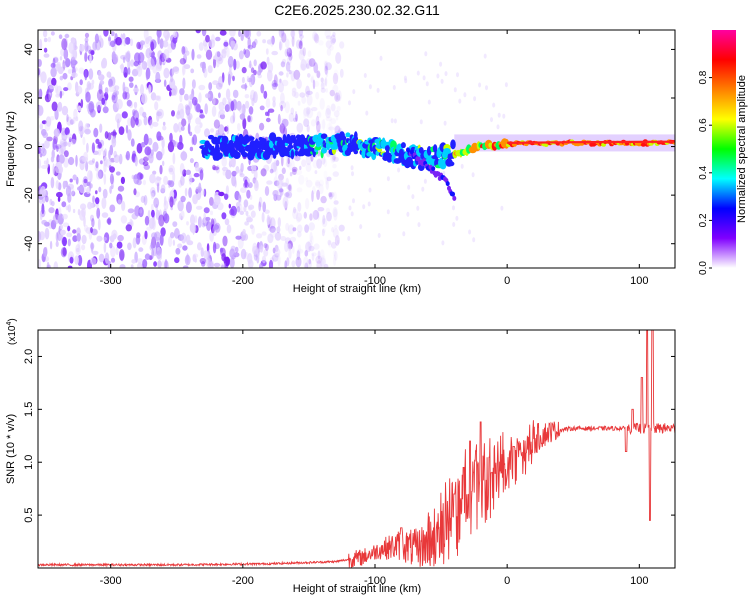 The image size is (750, 605). I want to click on y-tick-label: 20, so click(29, 98).